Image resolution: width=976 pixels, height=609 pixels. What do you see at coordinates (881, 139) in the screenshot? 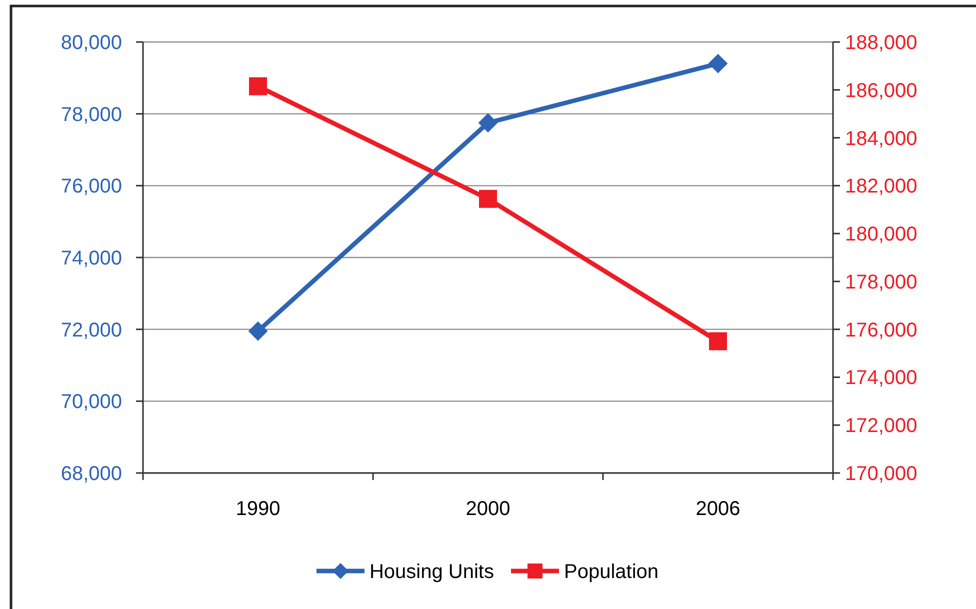
I see `y2-tick-label: 184,000` at bounding box center [881, 139].